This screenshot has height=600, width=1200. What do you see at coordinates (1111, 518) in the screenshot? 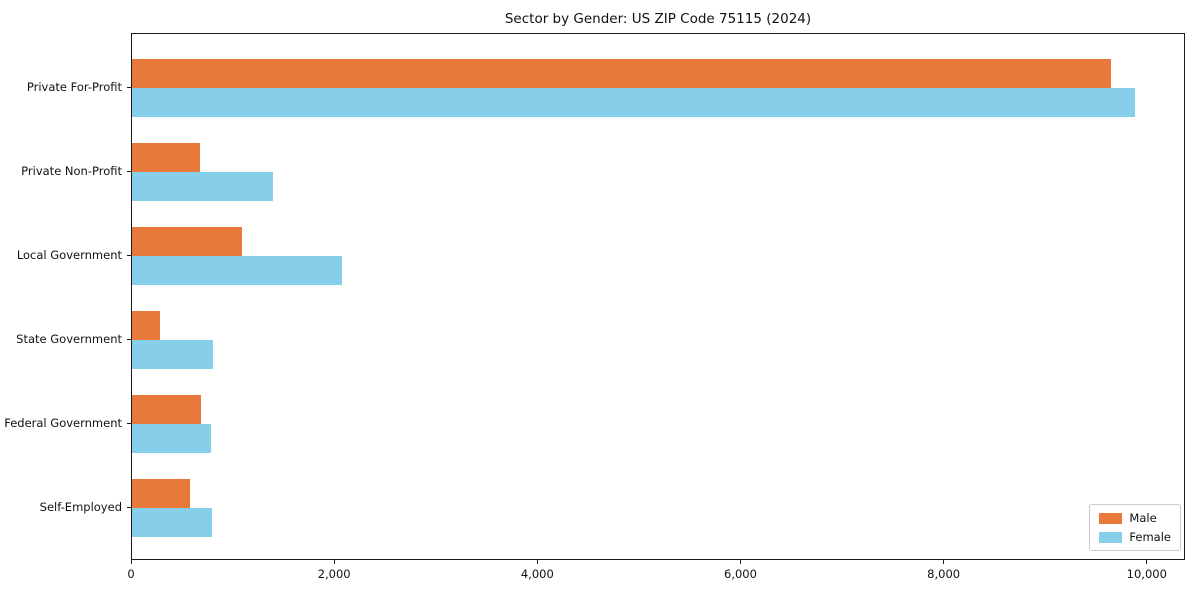
I see `legend-swatch-male-icon` at bounding box center [1111, 518].